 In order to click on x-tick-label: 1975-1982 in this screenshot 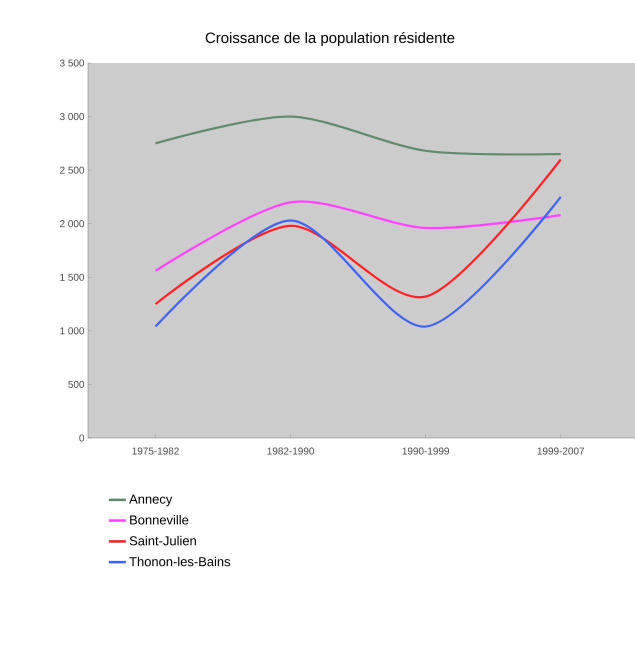, I will do `click(155, 451)`.